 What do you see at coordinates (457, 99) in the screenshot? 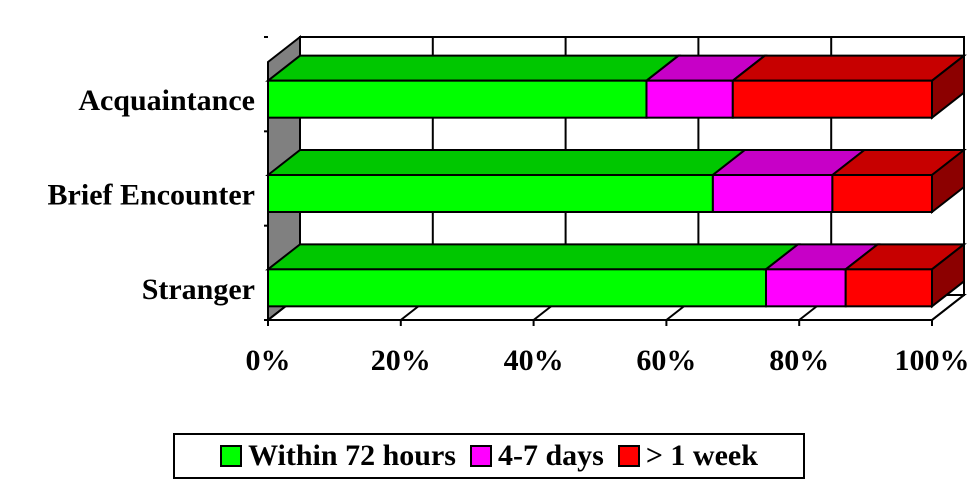
I see `bar-acquaintance-within-72-hours` at bounding box center [457, 99].